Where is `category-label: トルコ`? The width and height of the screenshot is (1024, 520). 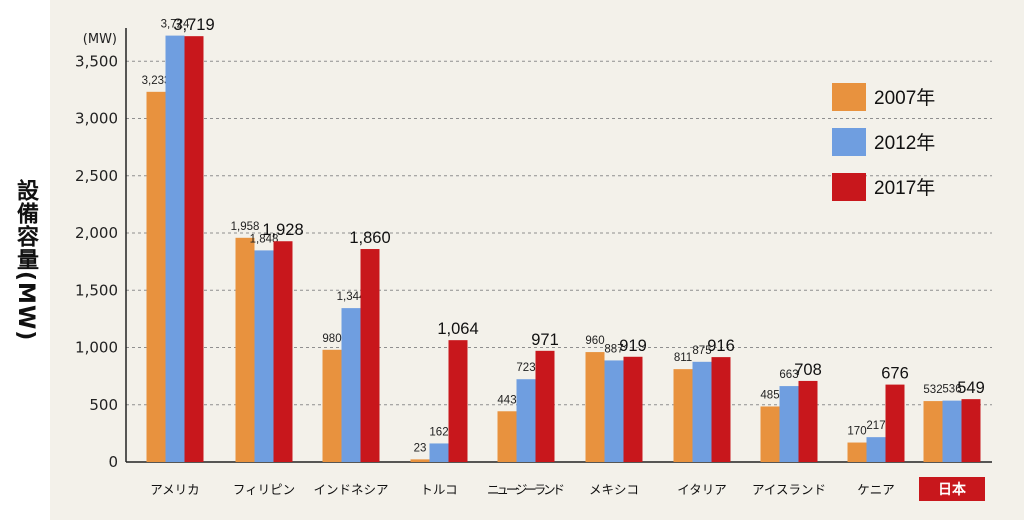 category-label: トルコ is located at coordinates (438, 489).